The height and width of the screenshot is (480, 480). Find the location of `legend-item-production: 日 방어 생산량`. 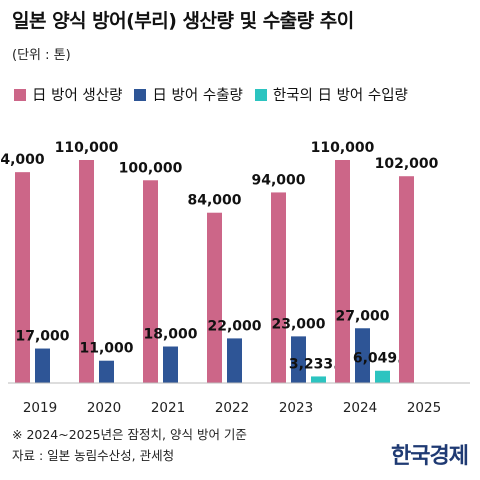

legend-item-production: 日 방어 생산량 is located at coordinates (68, 94).